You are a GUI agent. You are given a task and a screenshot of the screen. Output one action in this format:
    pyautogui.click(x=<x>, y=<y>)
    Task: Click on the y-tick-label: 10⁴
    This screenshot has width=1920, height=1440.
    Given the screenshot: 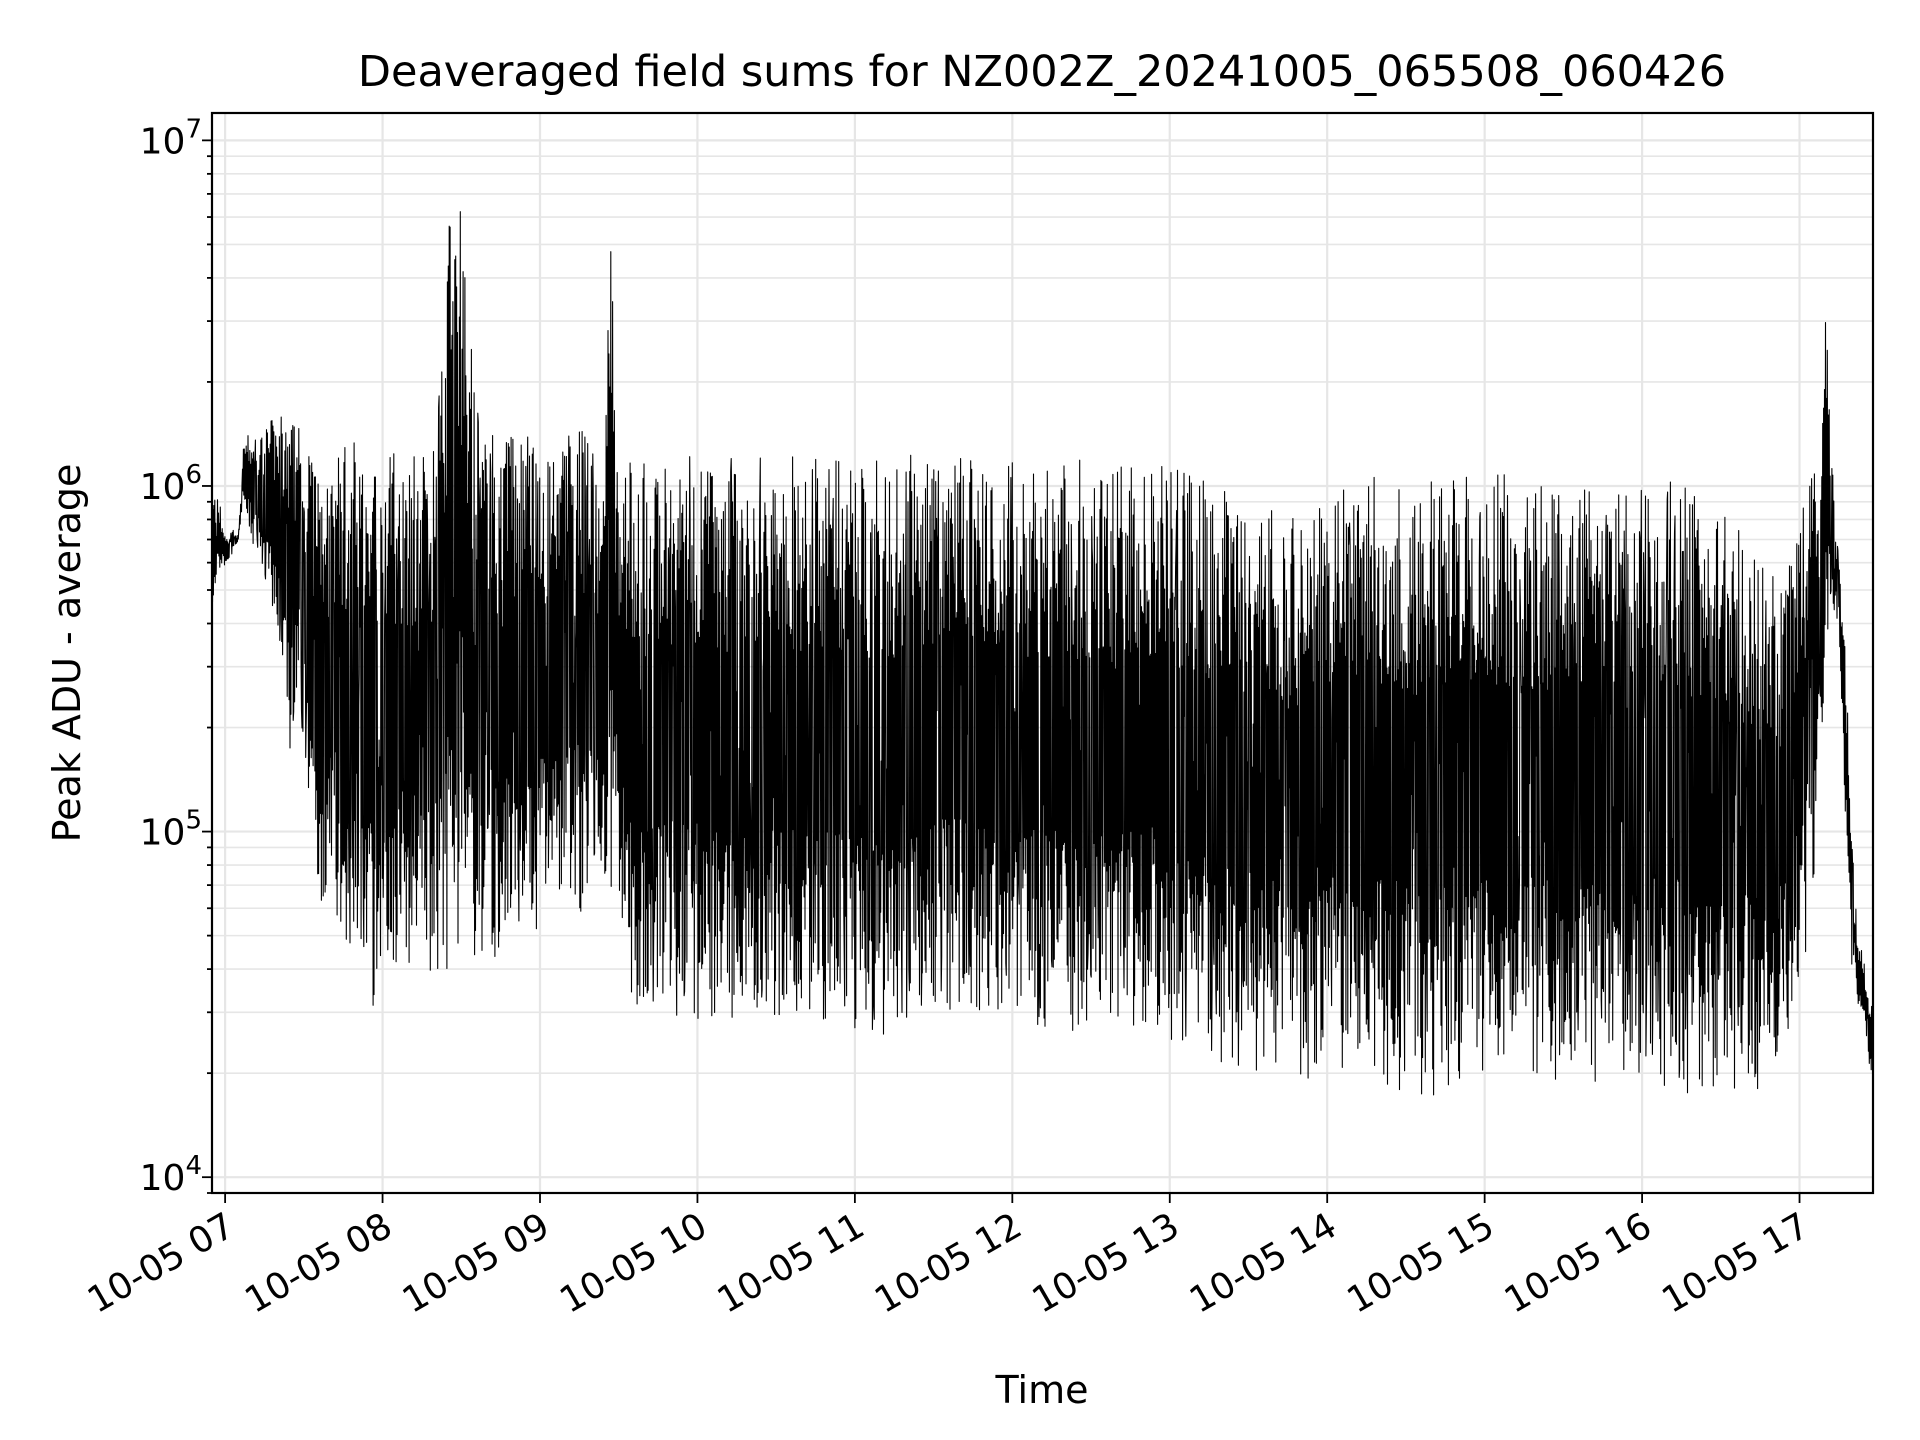 What is the action you would take?
    pyautogui.click(x=171, y=1175)
    